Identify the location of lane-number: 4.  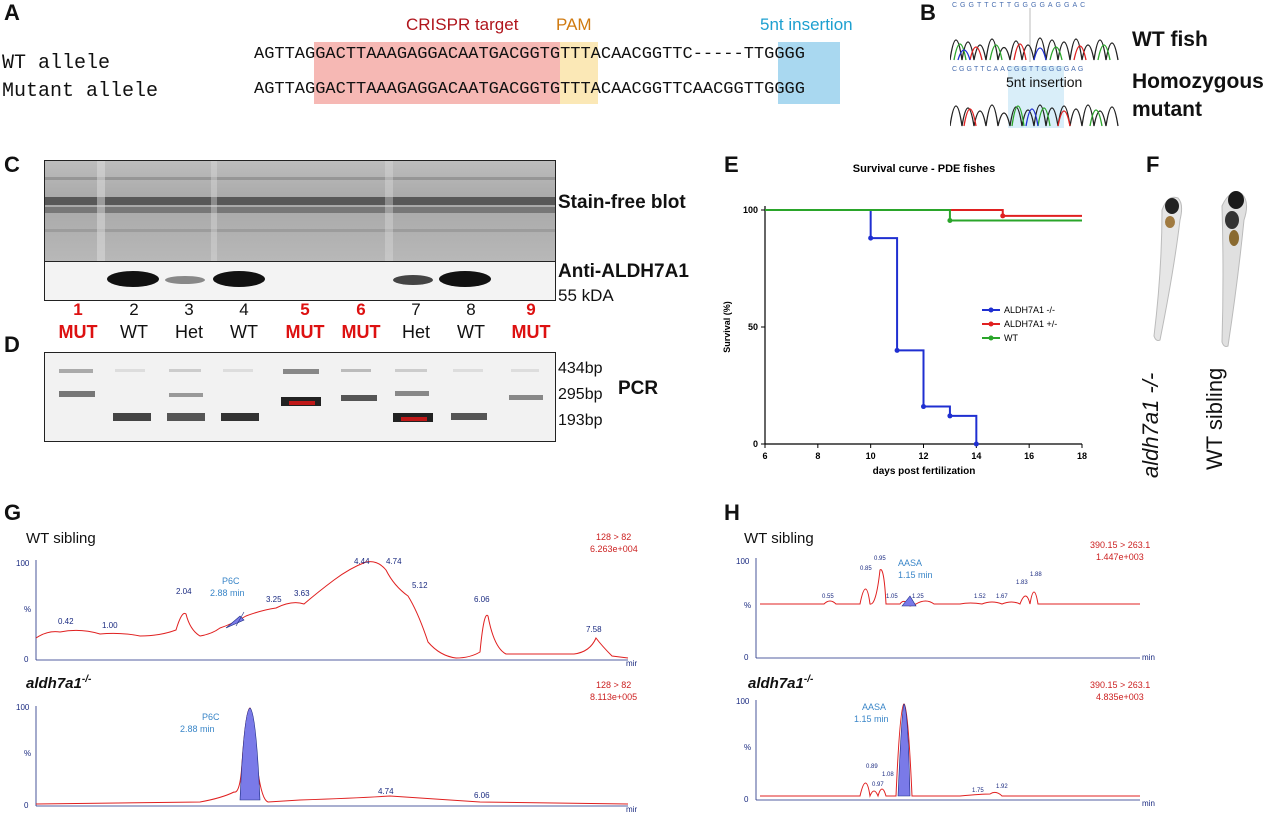
(244, 309).